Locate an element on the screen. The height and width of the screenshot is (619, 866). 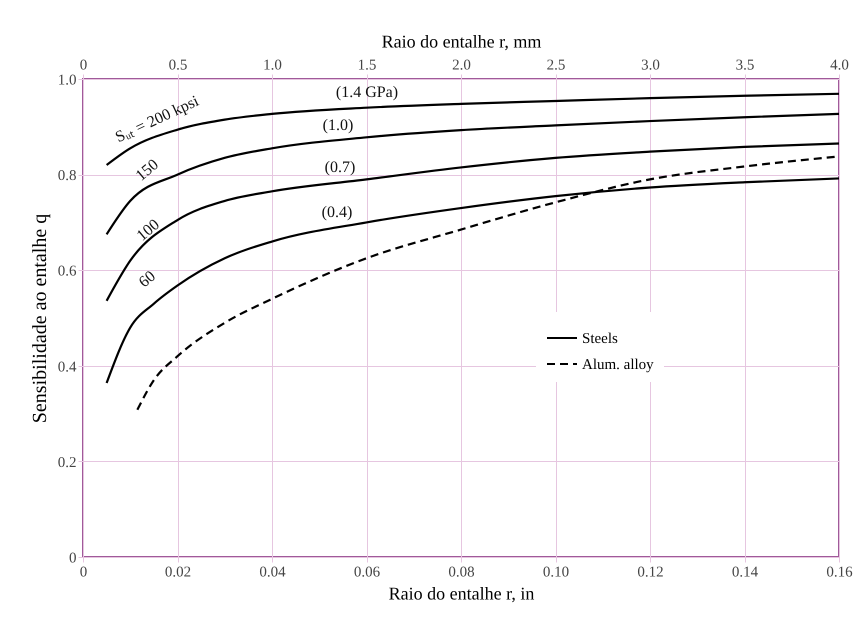
y-tick-label: 0.2 is located at coordinates (67, 462).